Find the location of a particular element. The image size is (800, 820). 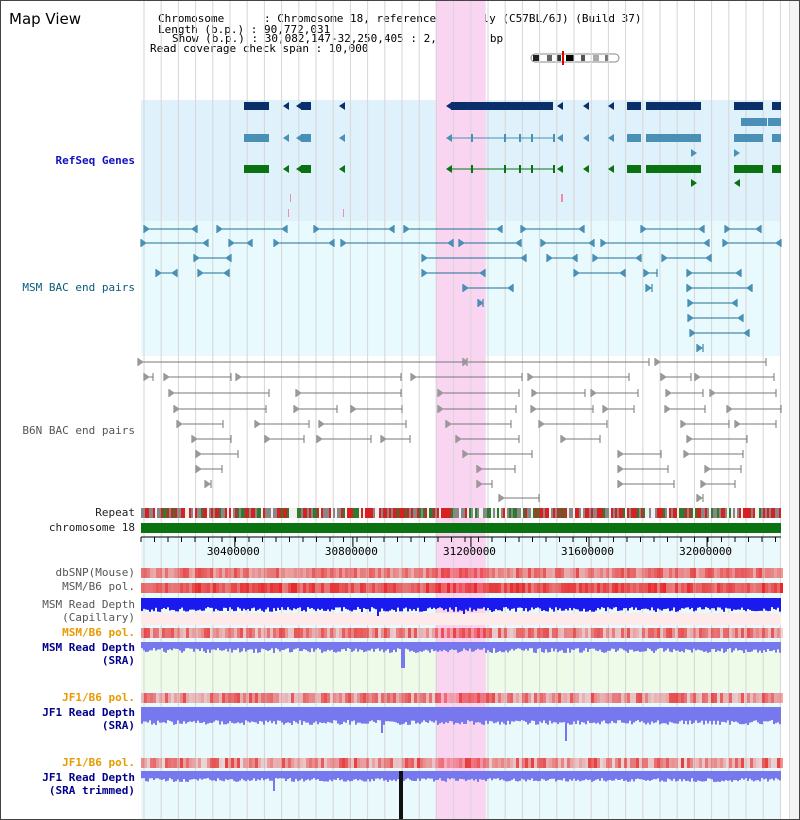

b6n-bac-track is located at coordinates (459, 430).